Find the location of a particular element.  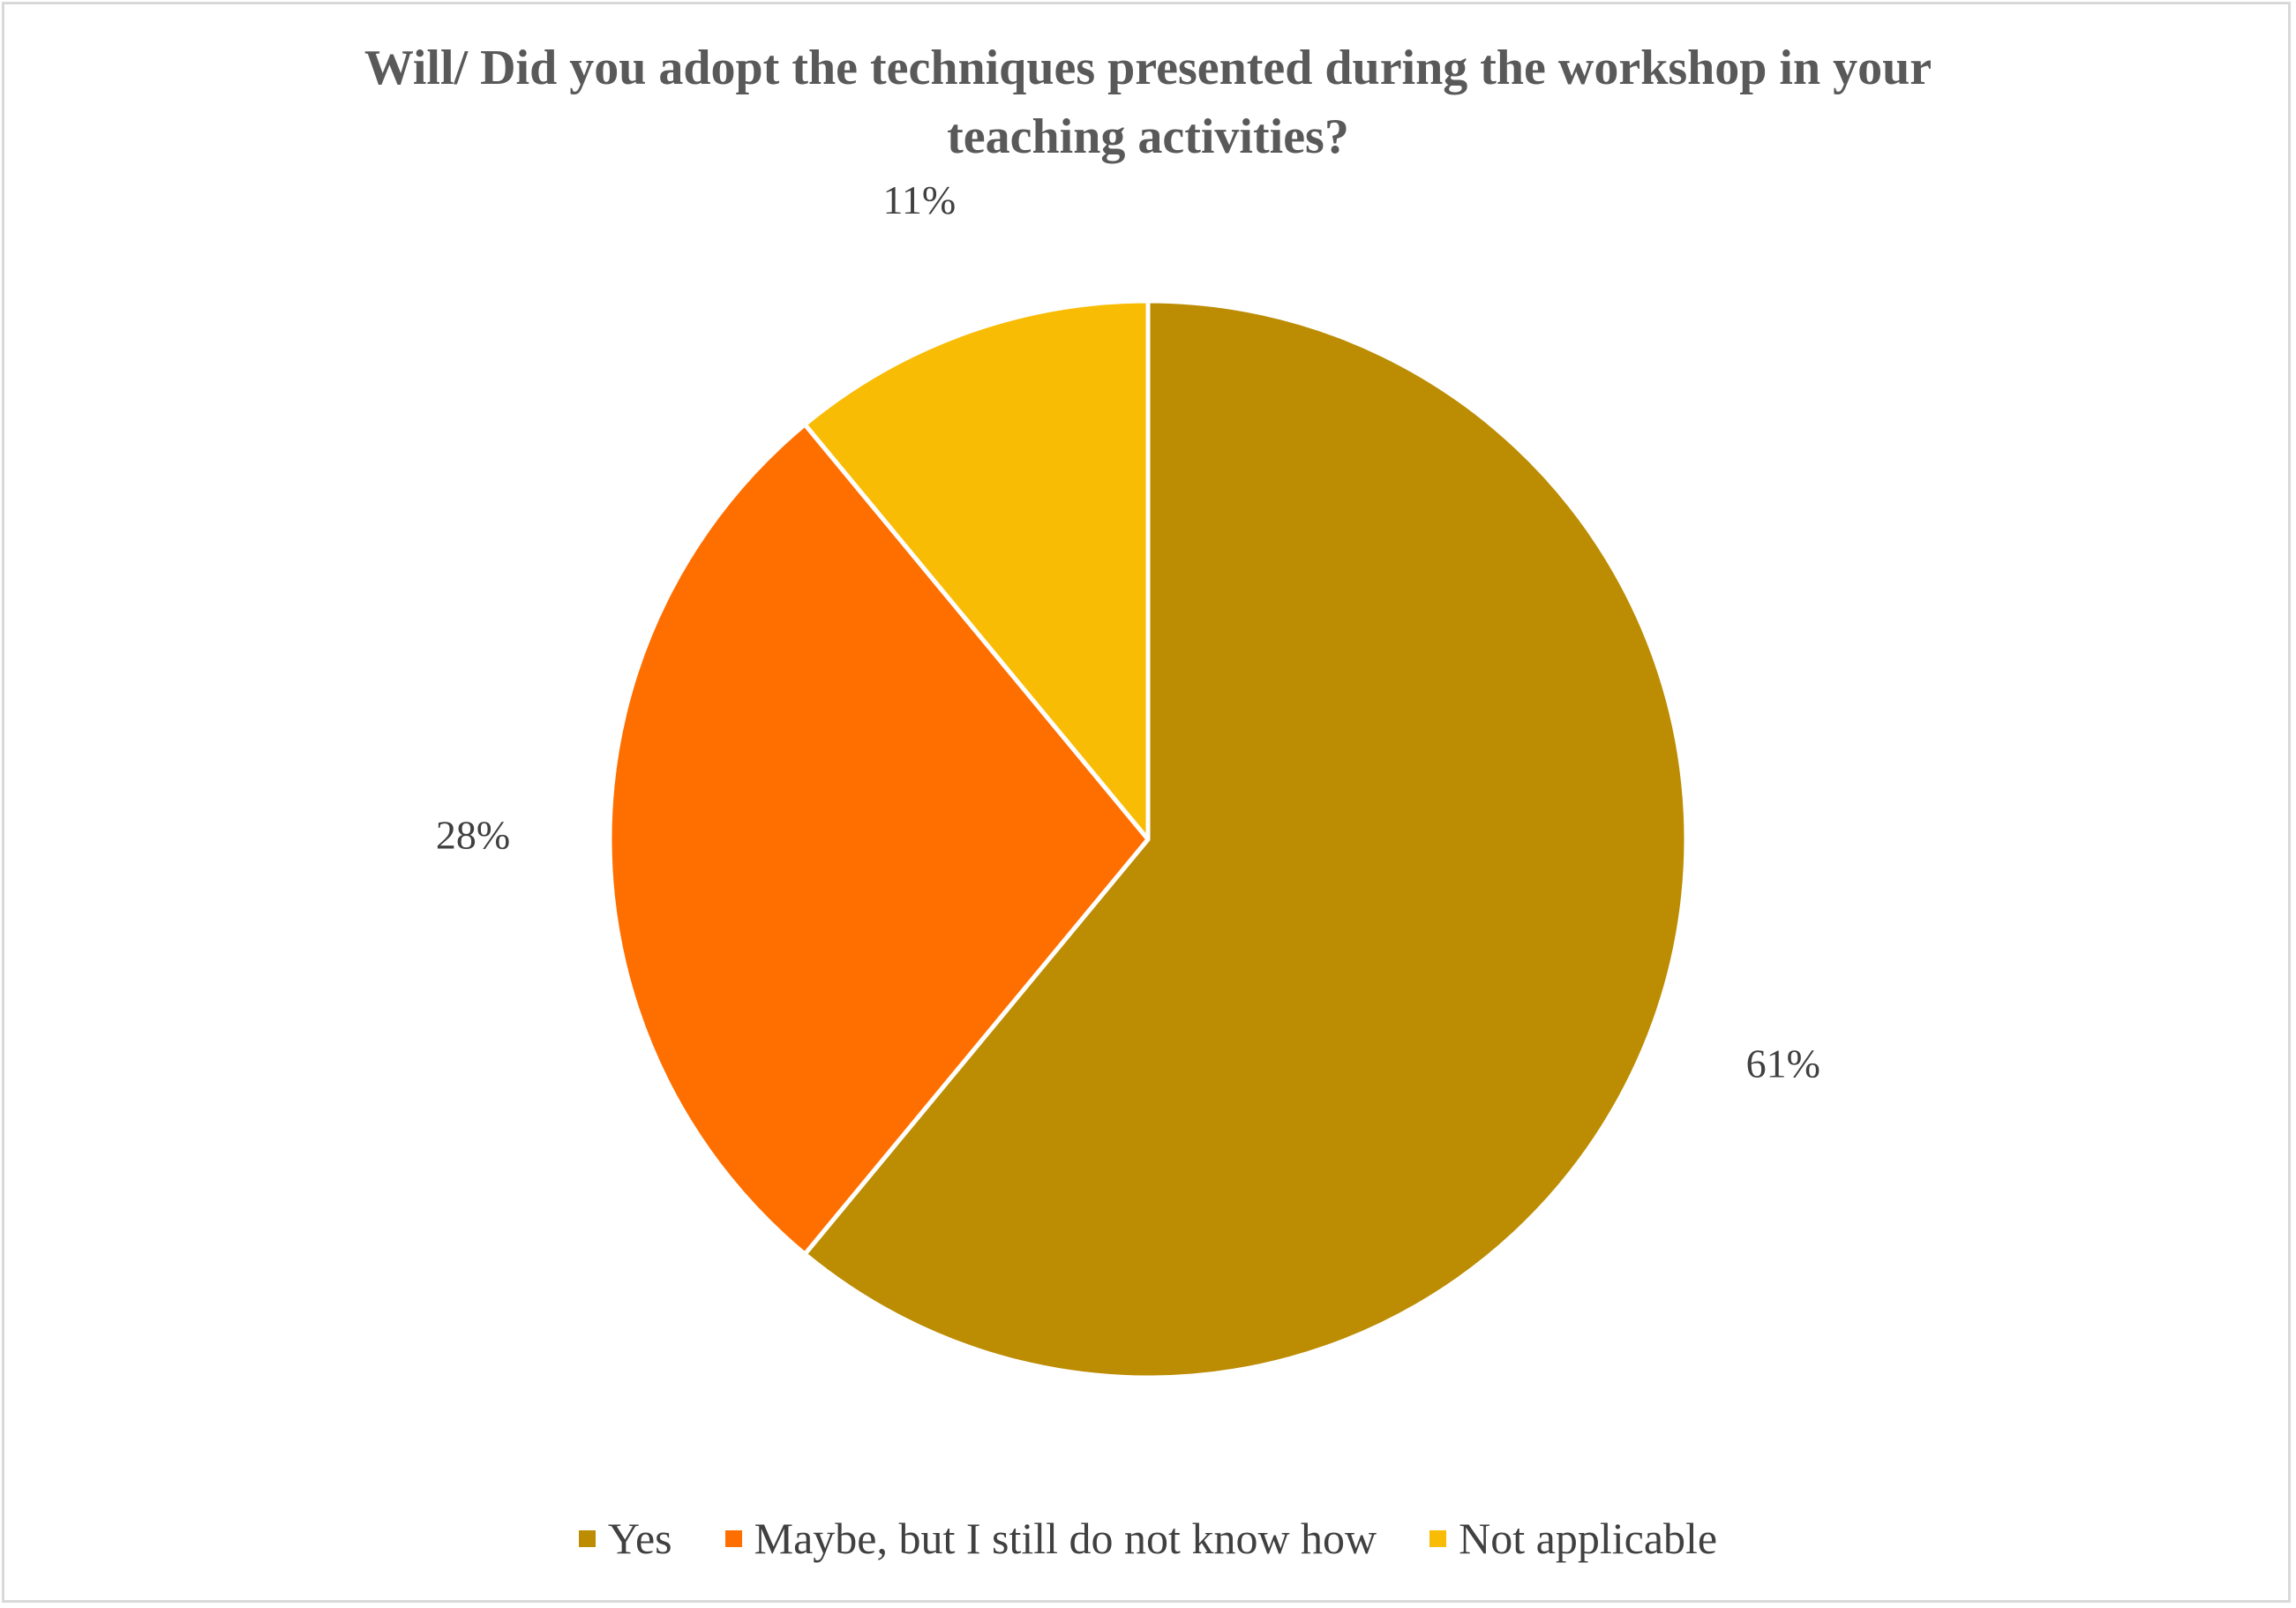

legend-item-yes: Yes is located at coordinates (625, 1538).